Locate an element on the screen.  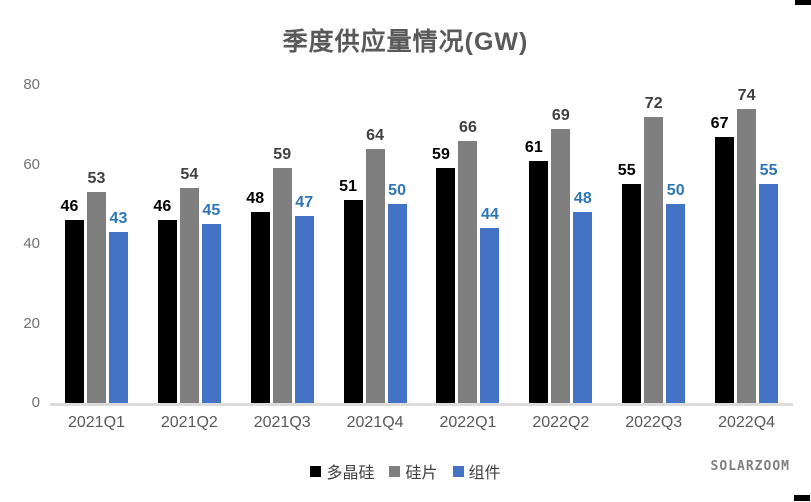
bar-group: 46 54 45 is located at coordinates (189, 244).